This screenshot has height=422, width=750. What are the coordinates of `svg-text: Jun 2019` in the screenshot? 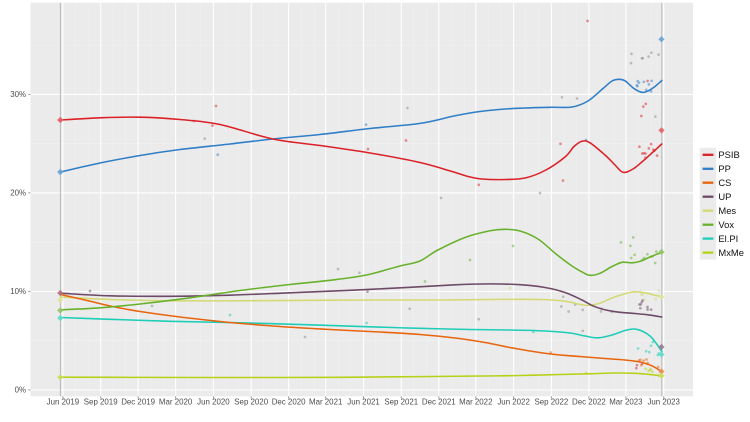 It's located at (63, 402).